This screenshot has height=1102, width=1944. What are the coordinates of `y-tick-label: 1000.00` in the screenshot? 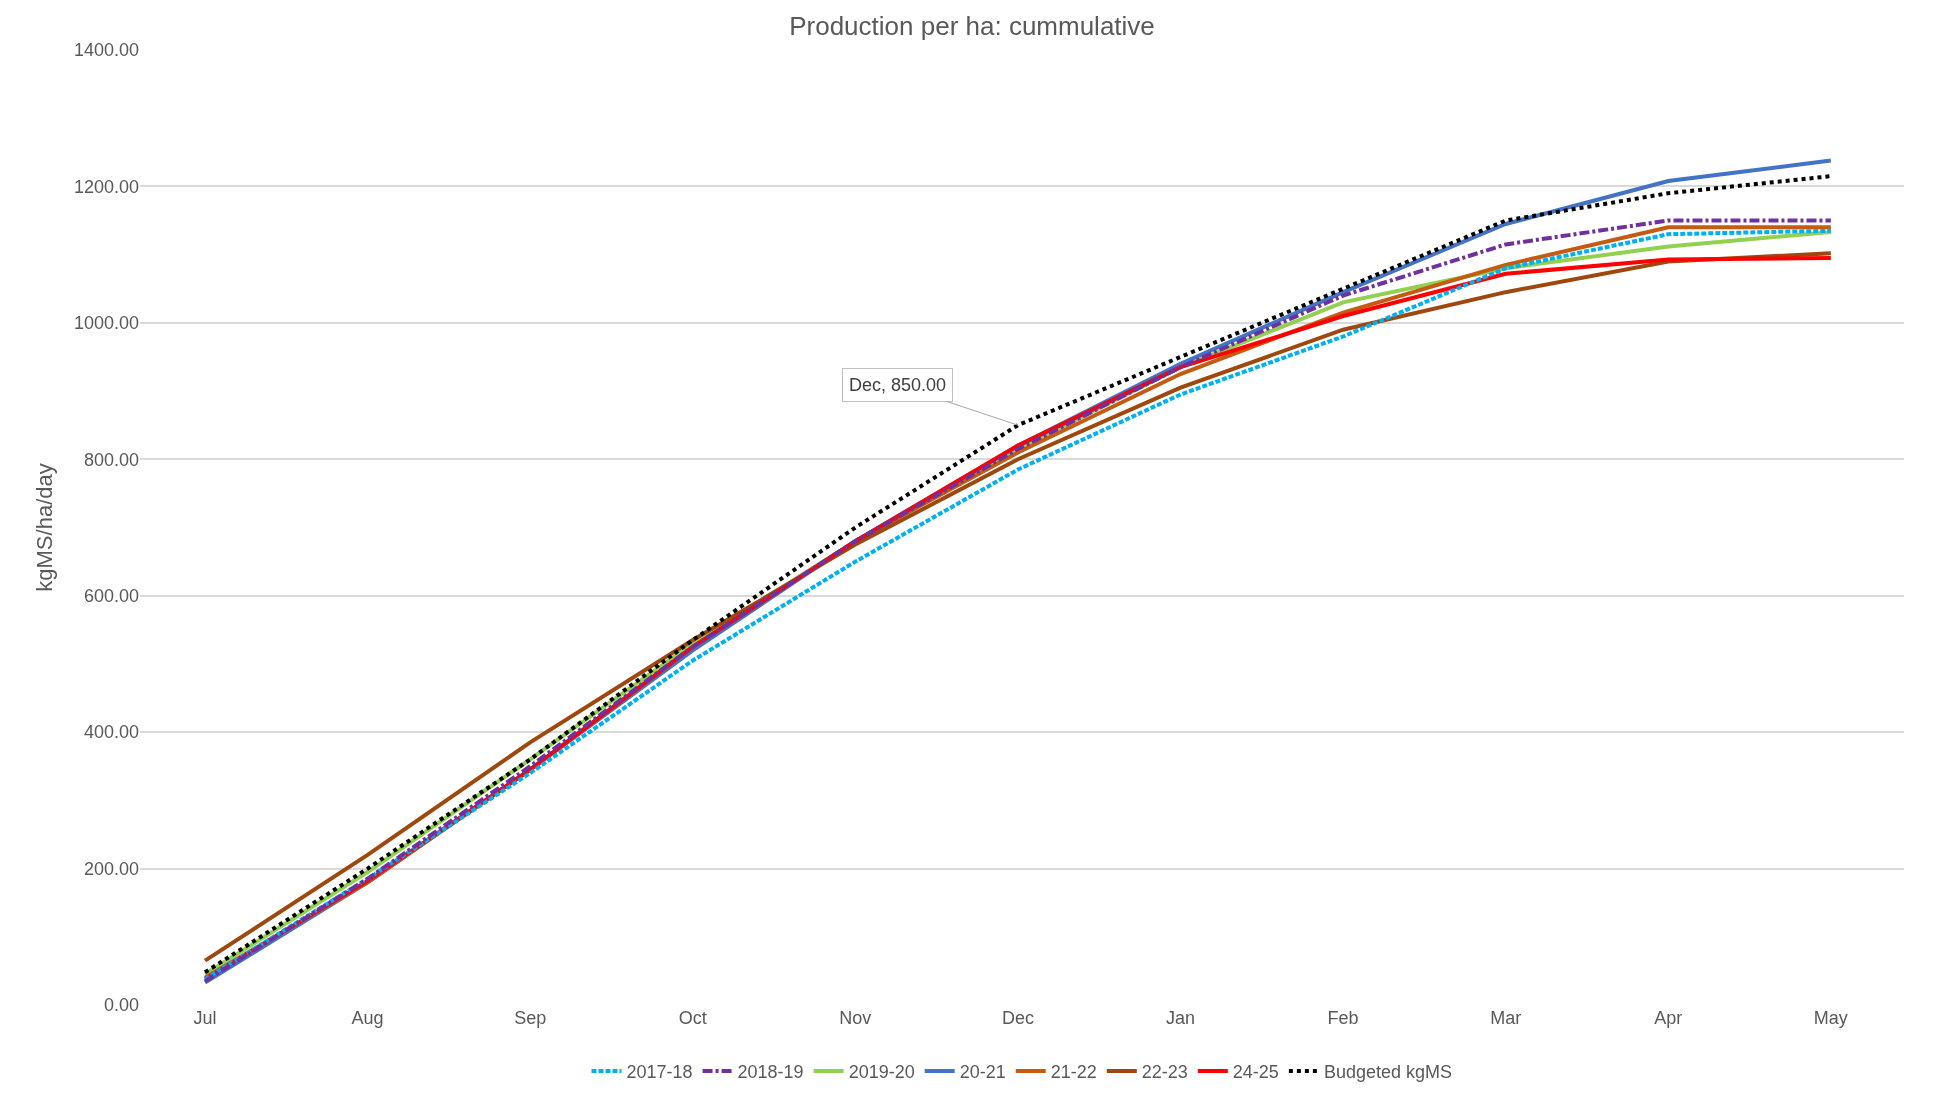 It's located at (106, 323).